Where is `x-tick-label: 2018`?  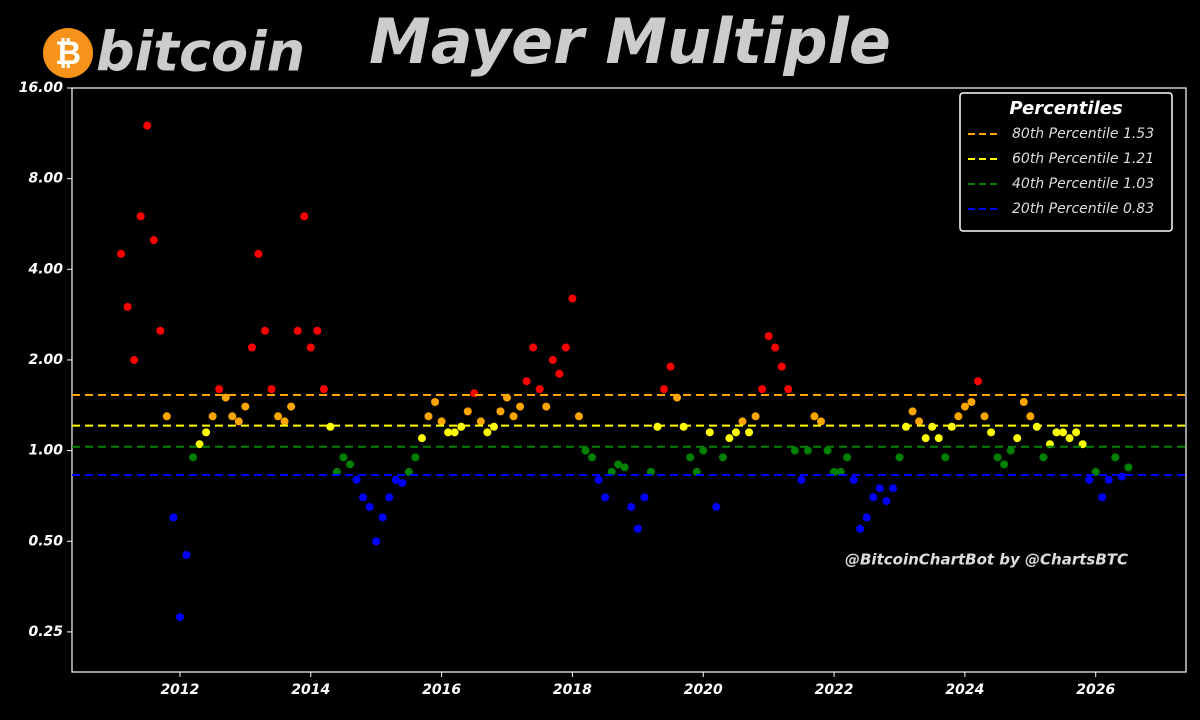
x-tick-label: 2018 is located at coordinates (572, 690).